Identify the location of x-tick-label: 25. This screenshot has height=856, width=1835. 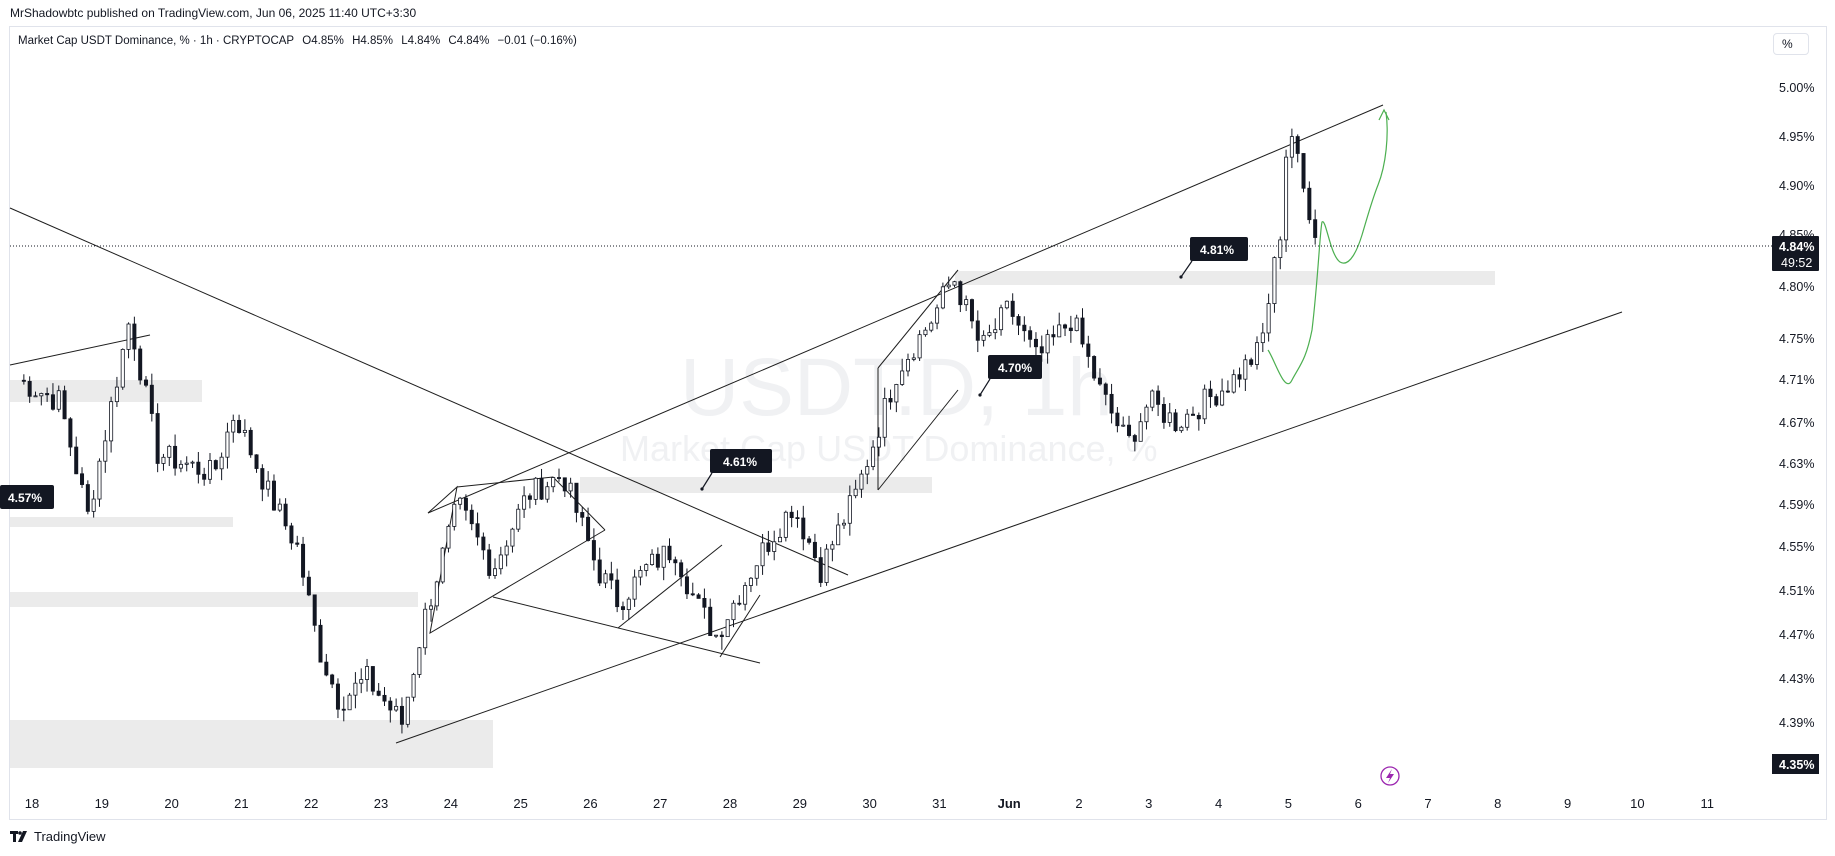
(520, 803).